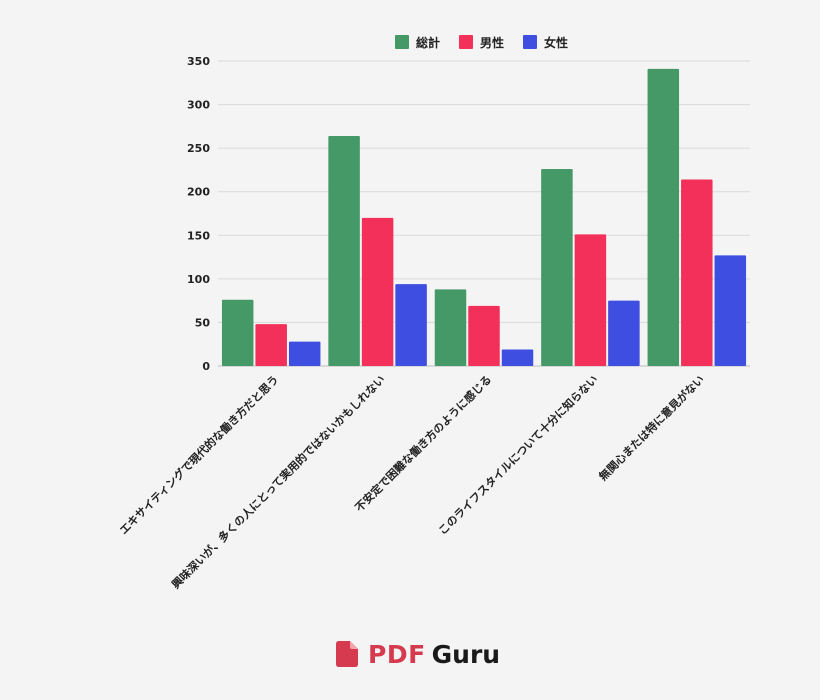 The height and width of the screenshot is (700, 820). I want to click on legend-label-male: 男性, so click(492, 42).